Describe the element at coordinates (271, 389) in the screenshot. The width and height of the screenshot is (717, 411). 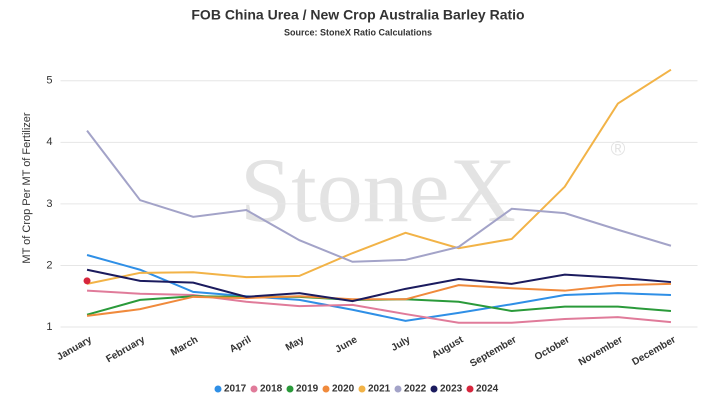
I see `legend-label: 2018` at that location.